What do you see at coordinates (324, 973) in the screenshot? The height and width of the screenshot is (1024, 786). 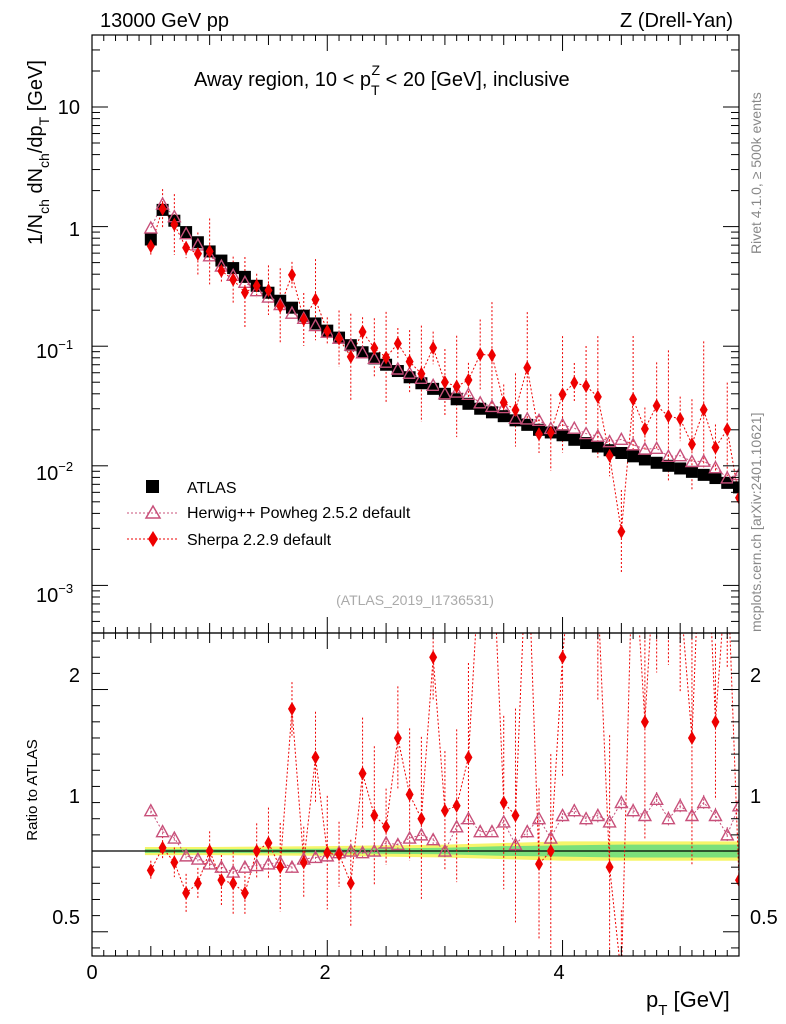 I see `x-tick-label-2: 2` at bounding box center [324, 973].